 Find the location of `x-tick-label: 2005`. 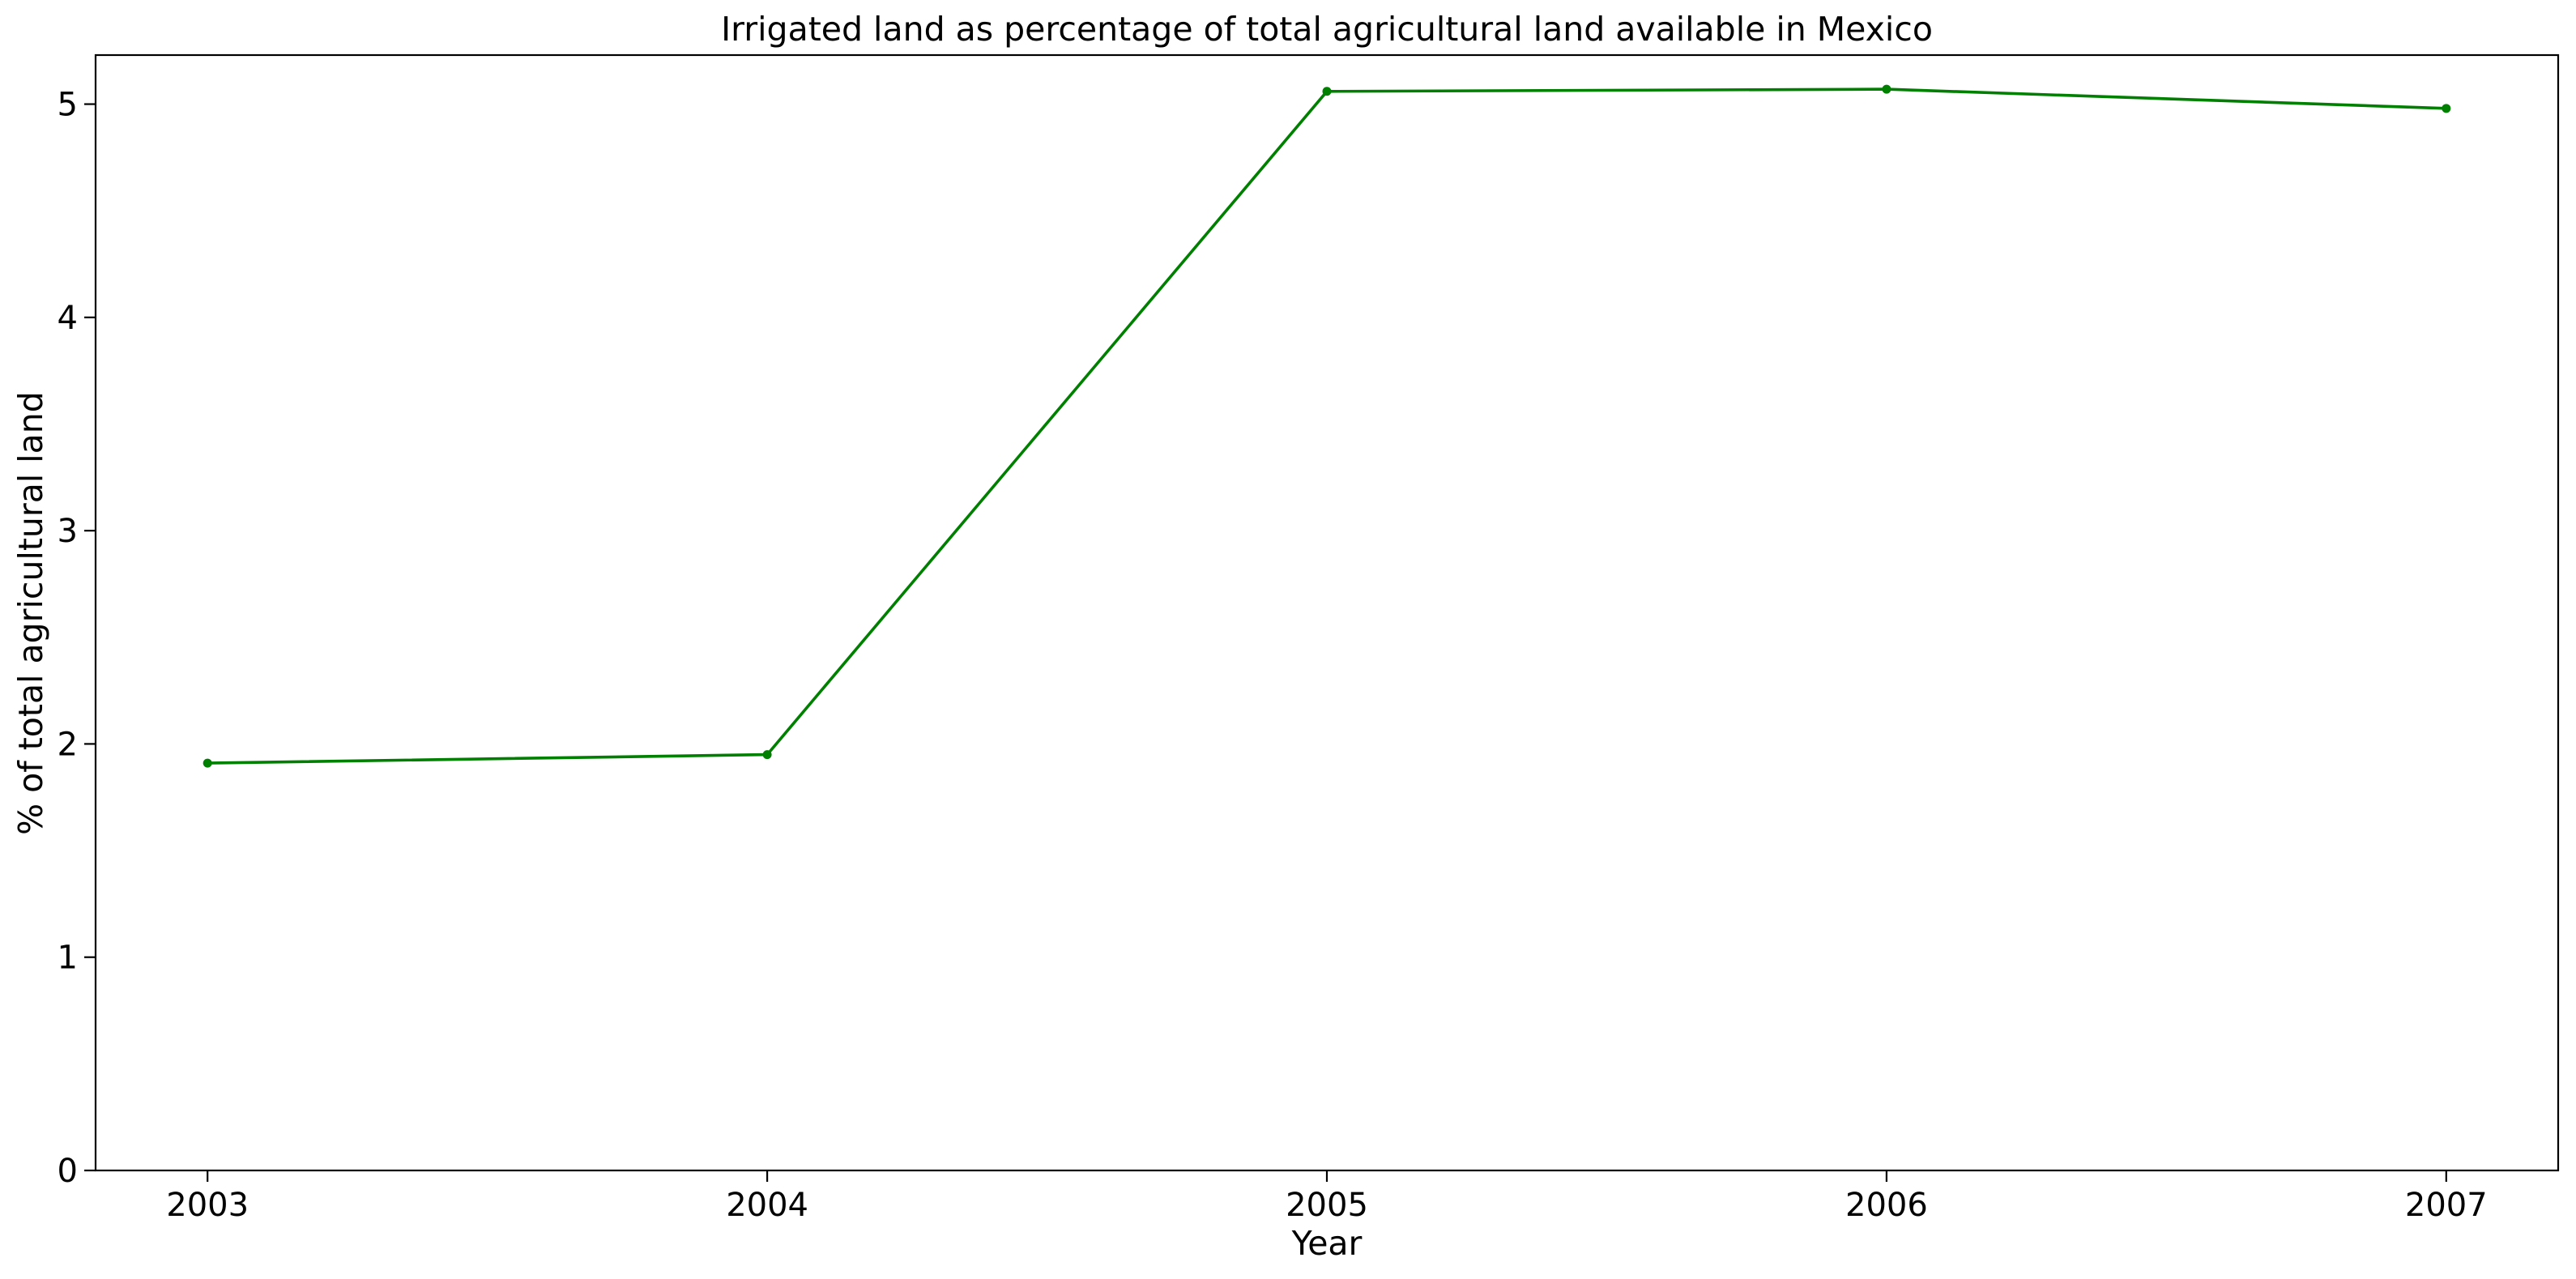

x-tick-label: 2005 is located at coordinates (1327, 1205).